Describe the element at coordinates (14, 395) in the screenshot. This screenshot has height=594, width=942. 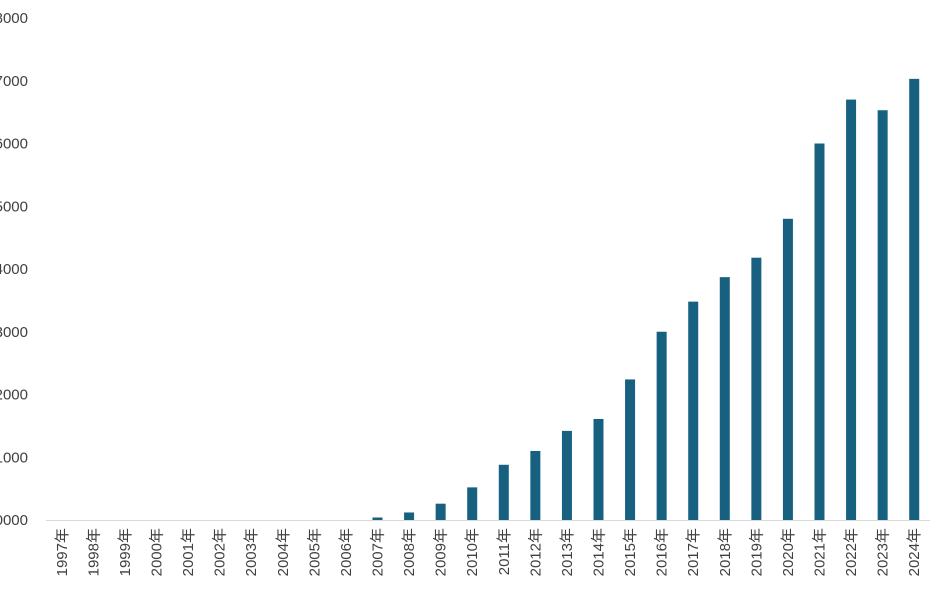
I see `y-tick-label: 2000` at that location.